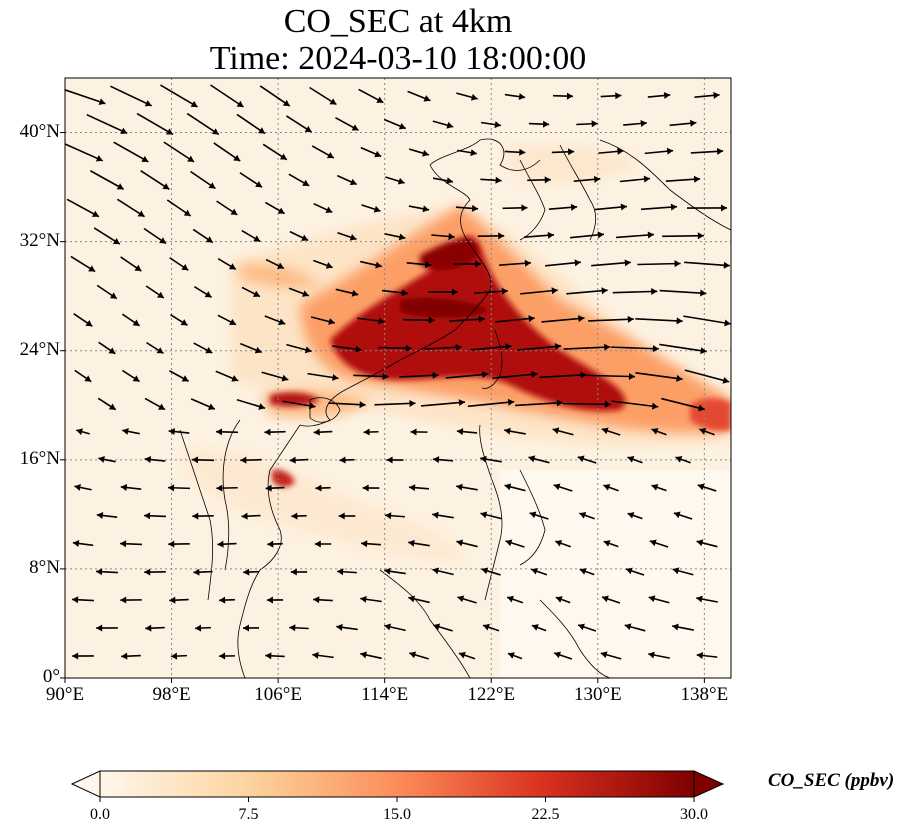 Image resolution: width=916 pixels, height=836 pixels. What do you see at coordinates (597, 694) in the screenshot?
I see `x-tick-label: 130°E` at bounding box center [597, 694].